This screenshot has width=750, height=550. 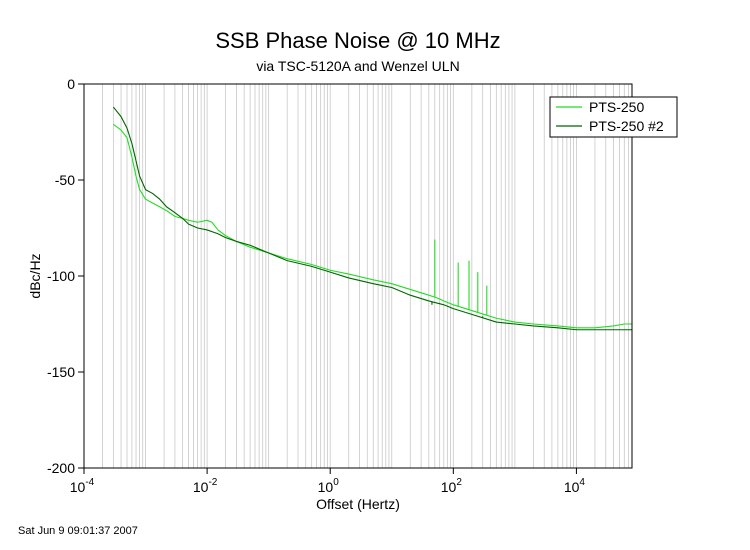 I want to click on x-axis: 10⁻⁴ 10⁻² 10⁰ 10² 10⁴, so click(x=328, y=481).